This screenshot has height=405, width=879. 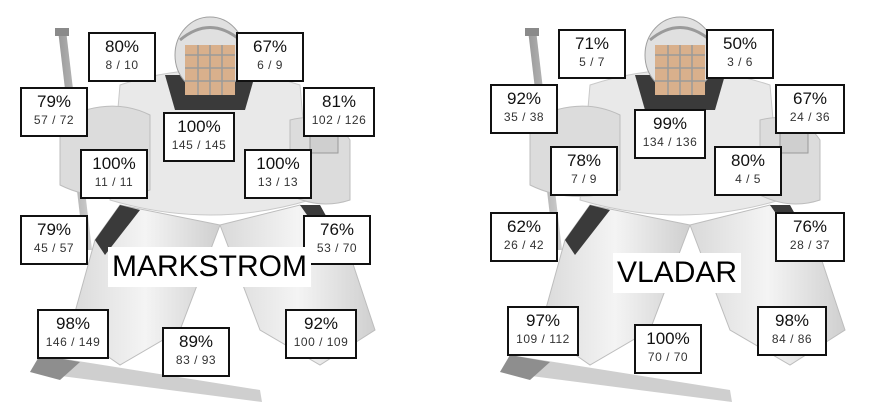 I want to click on zone-saves: 45 / 57, so click(x=54, y=248).